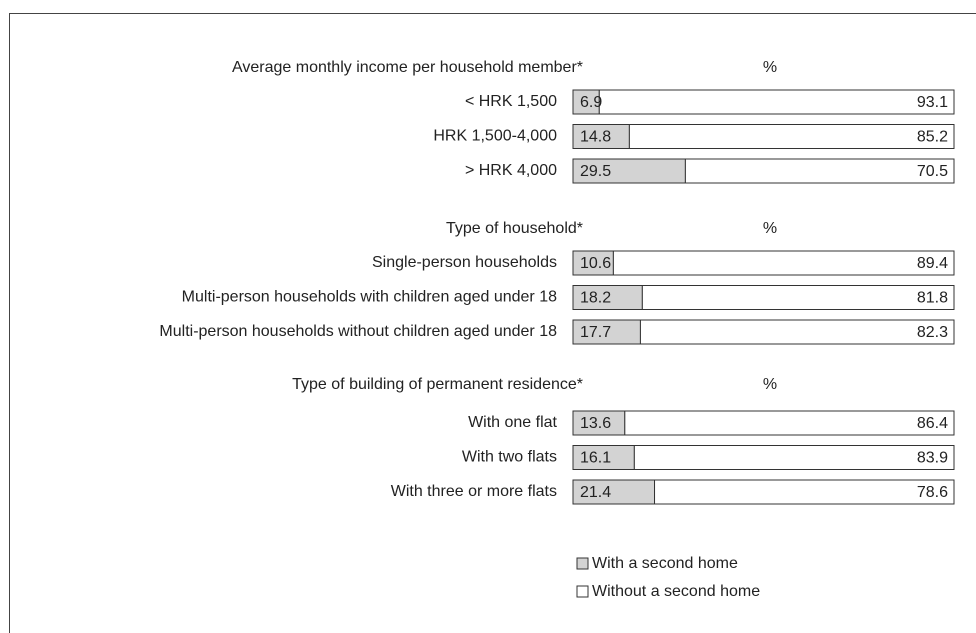  What do you see at coordinates (932, 332) in the screenshot?
I see `value-label: 82.3` at bounding box center [932, 332].